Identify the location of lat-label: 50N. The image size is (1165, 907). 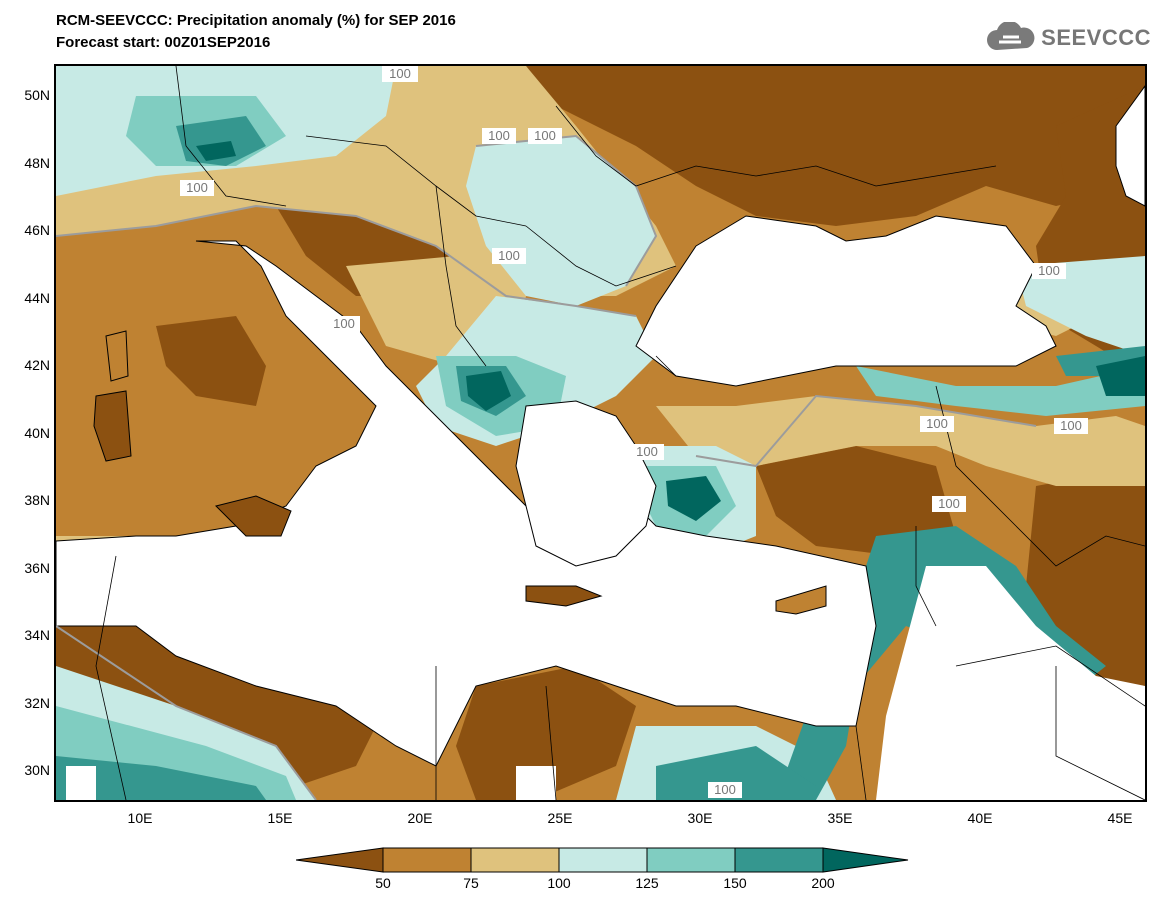
(37, 95).